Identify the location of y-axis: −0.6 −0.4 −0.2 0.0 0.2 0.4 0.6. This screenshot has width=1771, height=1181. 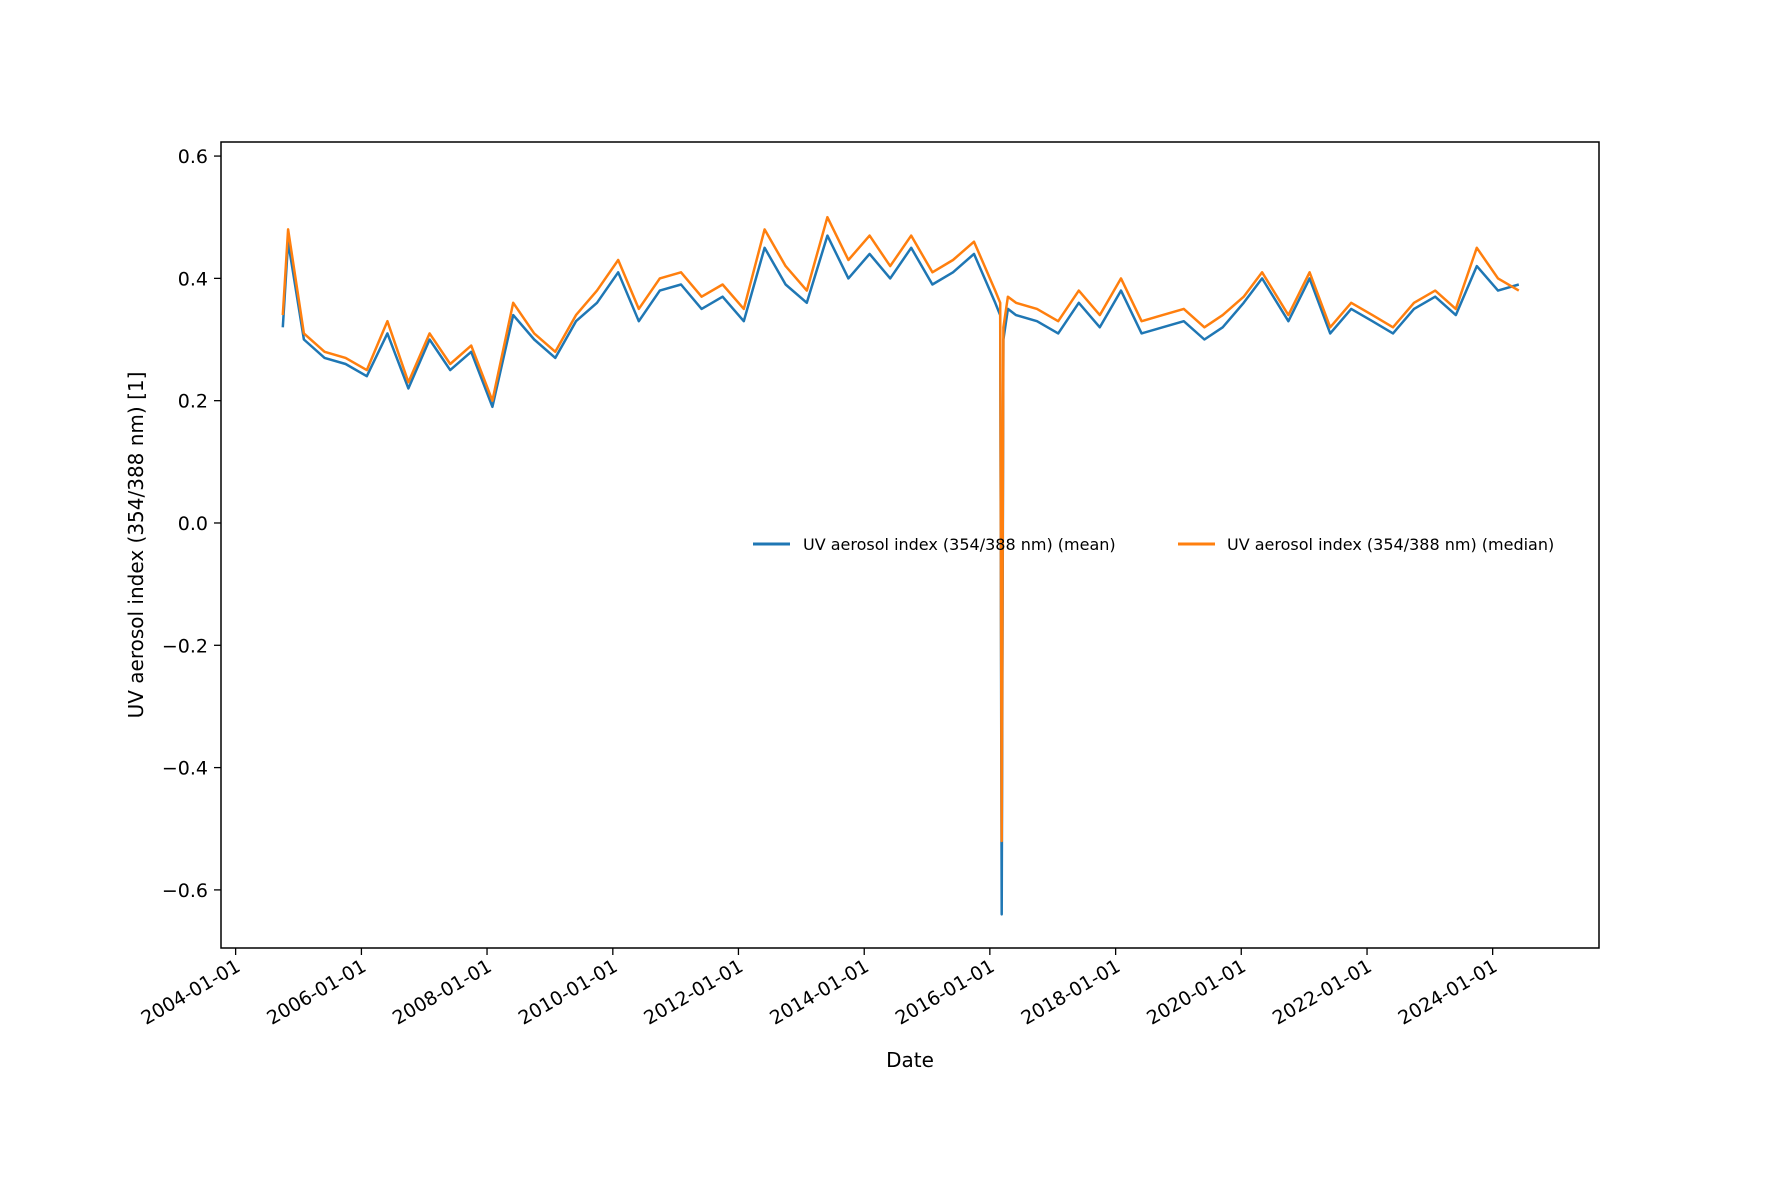
(191, 524).